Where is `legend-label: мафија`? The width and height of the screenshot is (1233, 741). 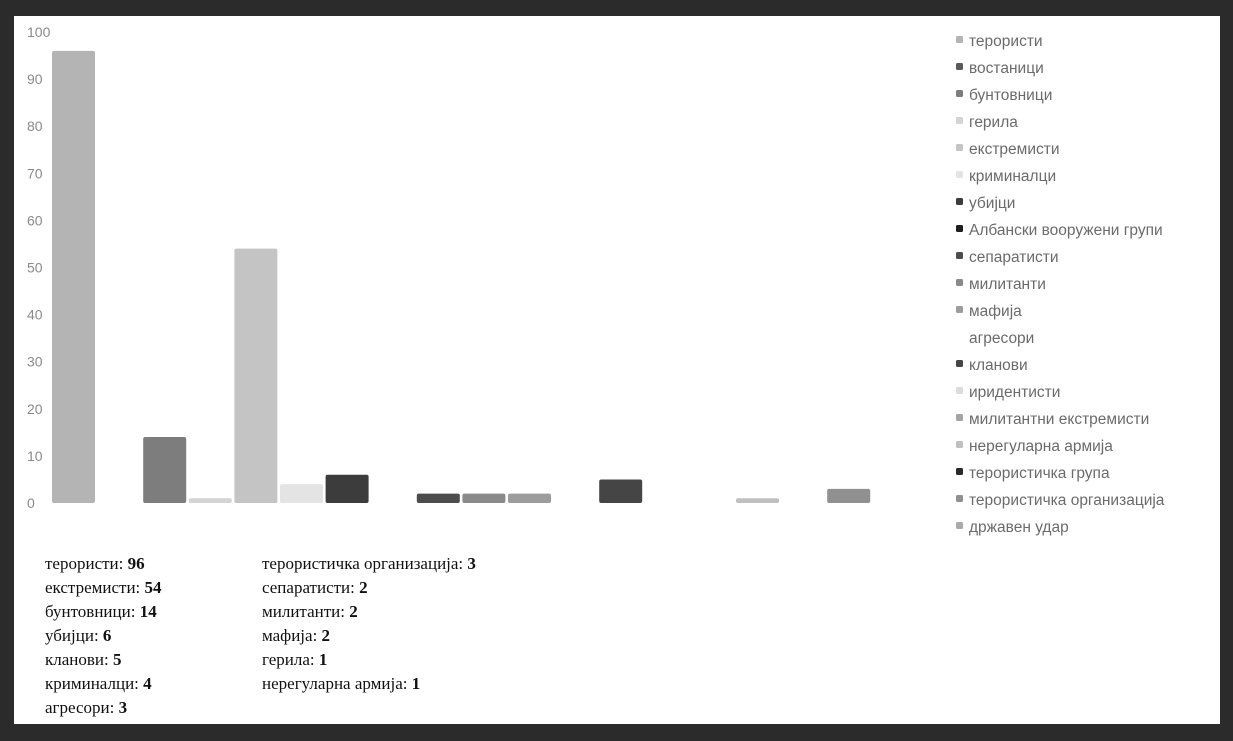
legend-label: мафија is located at coordinates (995, 311).